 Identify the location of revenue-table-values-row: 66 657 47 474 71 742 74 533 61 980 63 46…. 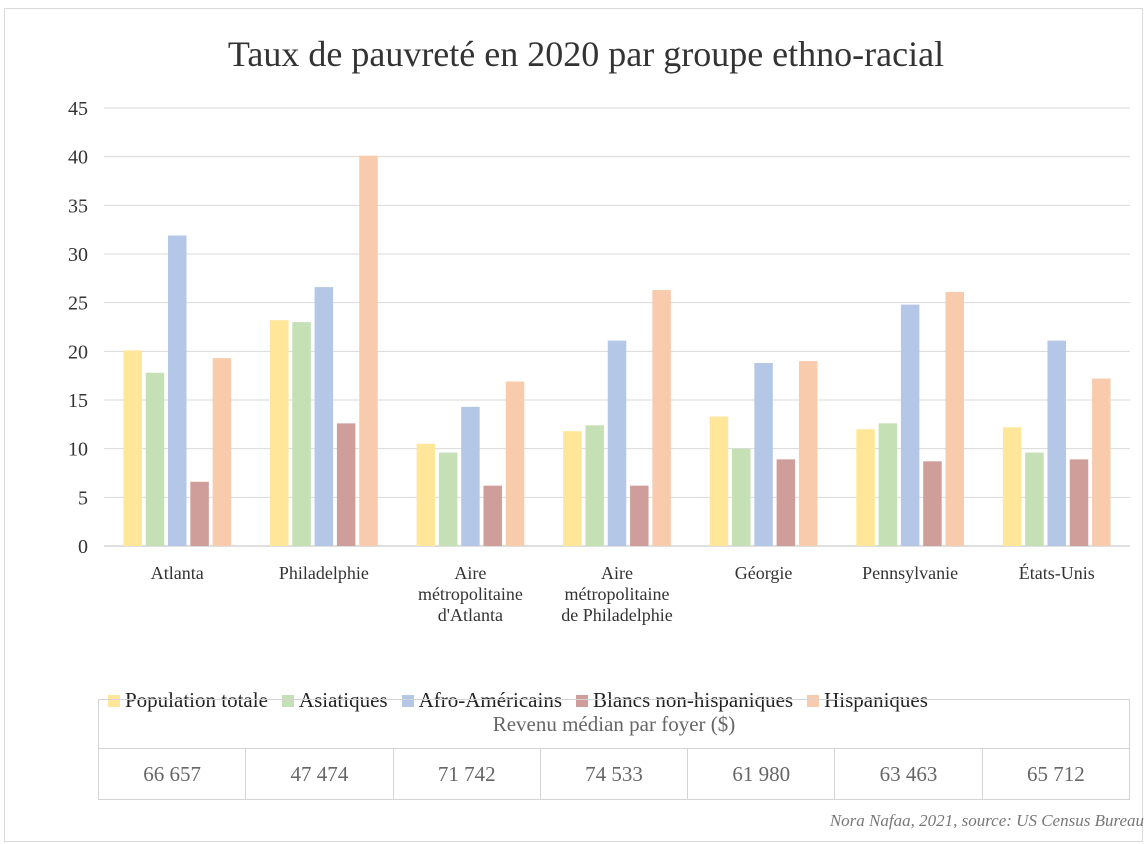
(614, 774).